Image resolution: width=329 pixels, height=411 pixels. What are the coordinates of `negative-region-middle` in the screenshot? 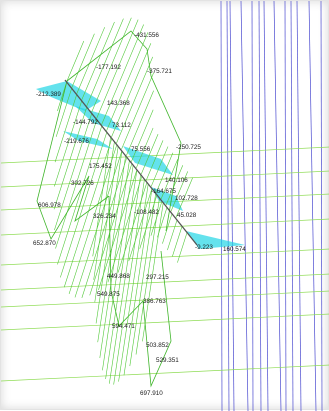 It's located at (148, 160).